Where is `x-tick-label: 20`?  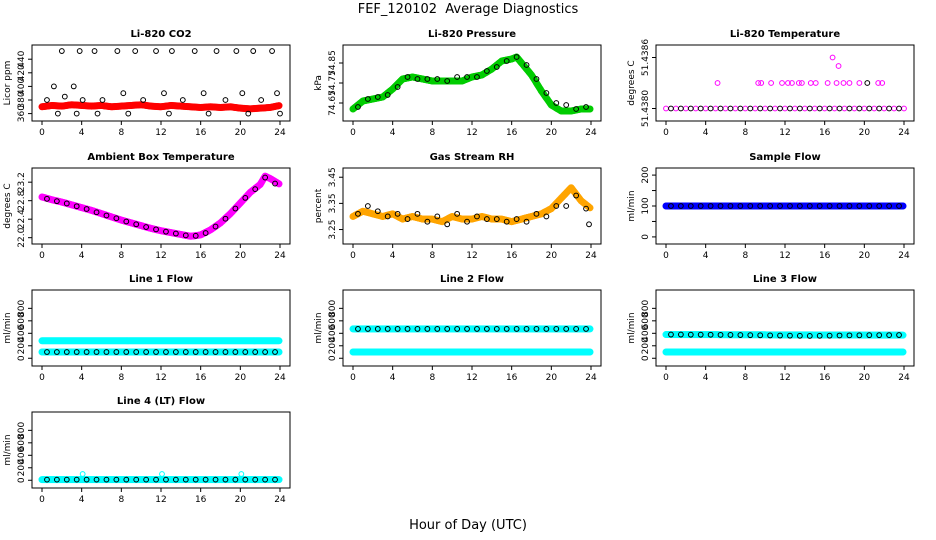
x-tick-label: 20 is located at coordinates (865, 378).